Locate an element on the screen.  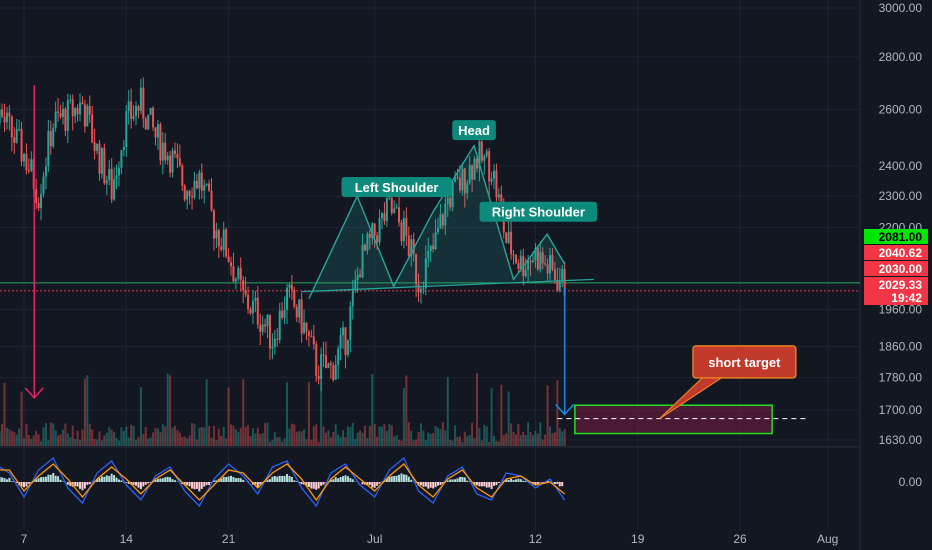
price-tag-label: 2040.62 is located at coordinates (901, 253).